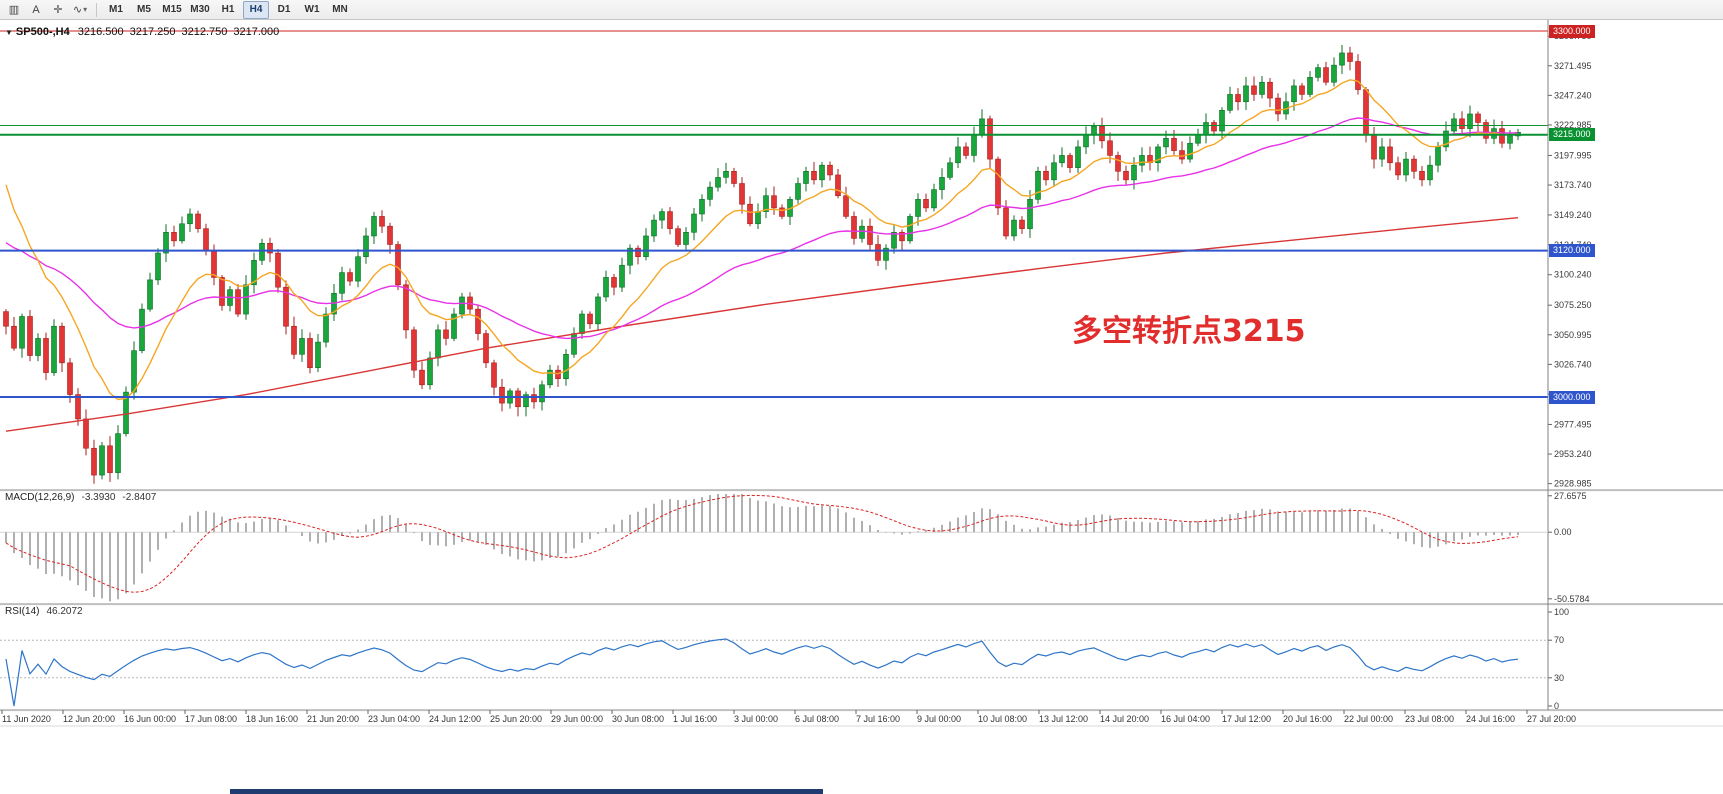 This screenshot has height=794, width=1723. What do you see at coordinates (1429, 719) in the screenshot?
I see `x-axis-date-label: 23 Jul 08:00` at bounding box center [1429, 719].